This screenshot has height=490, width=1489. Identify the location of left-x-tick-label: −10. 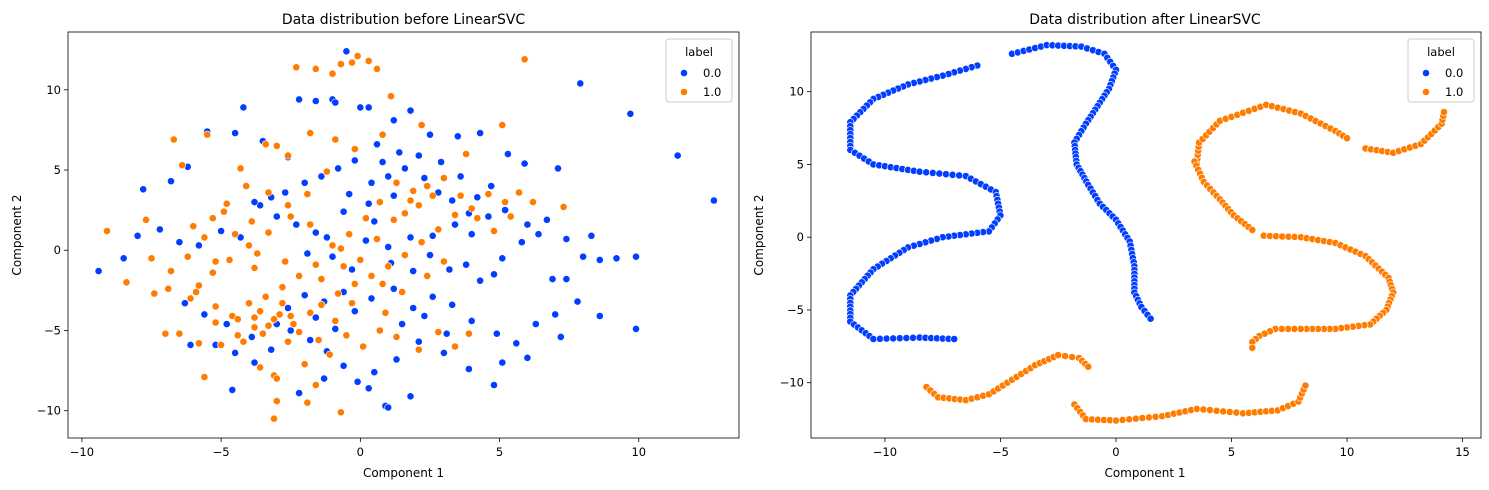
(82, 452).